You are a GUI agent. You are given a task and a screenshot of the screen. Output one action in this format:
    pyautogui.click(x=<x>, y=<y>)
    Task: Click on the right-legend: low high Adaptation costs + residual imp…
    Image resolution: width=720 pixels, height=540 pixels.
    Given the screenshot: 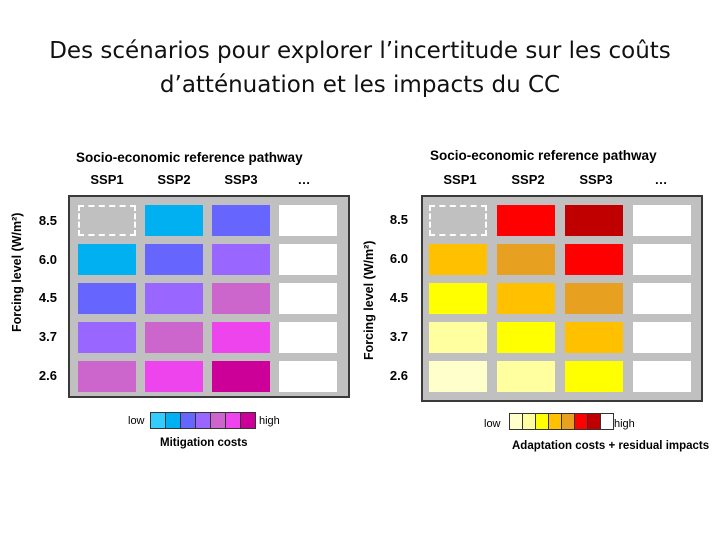 What is the action you would take?
    pyautogui.click(x=597, y=438)
    